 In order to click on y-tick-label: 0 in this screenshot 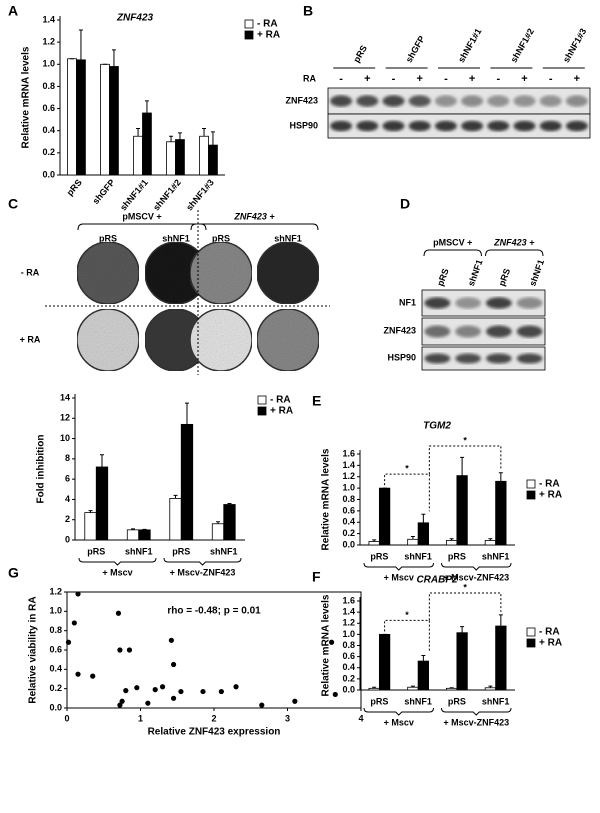, I will do `click(67, 539)`.